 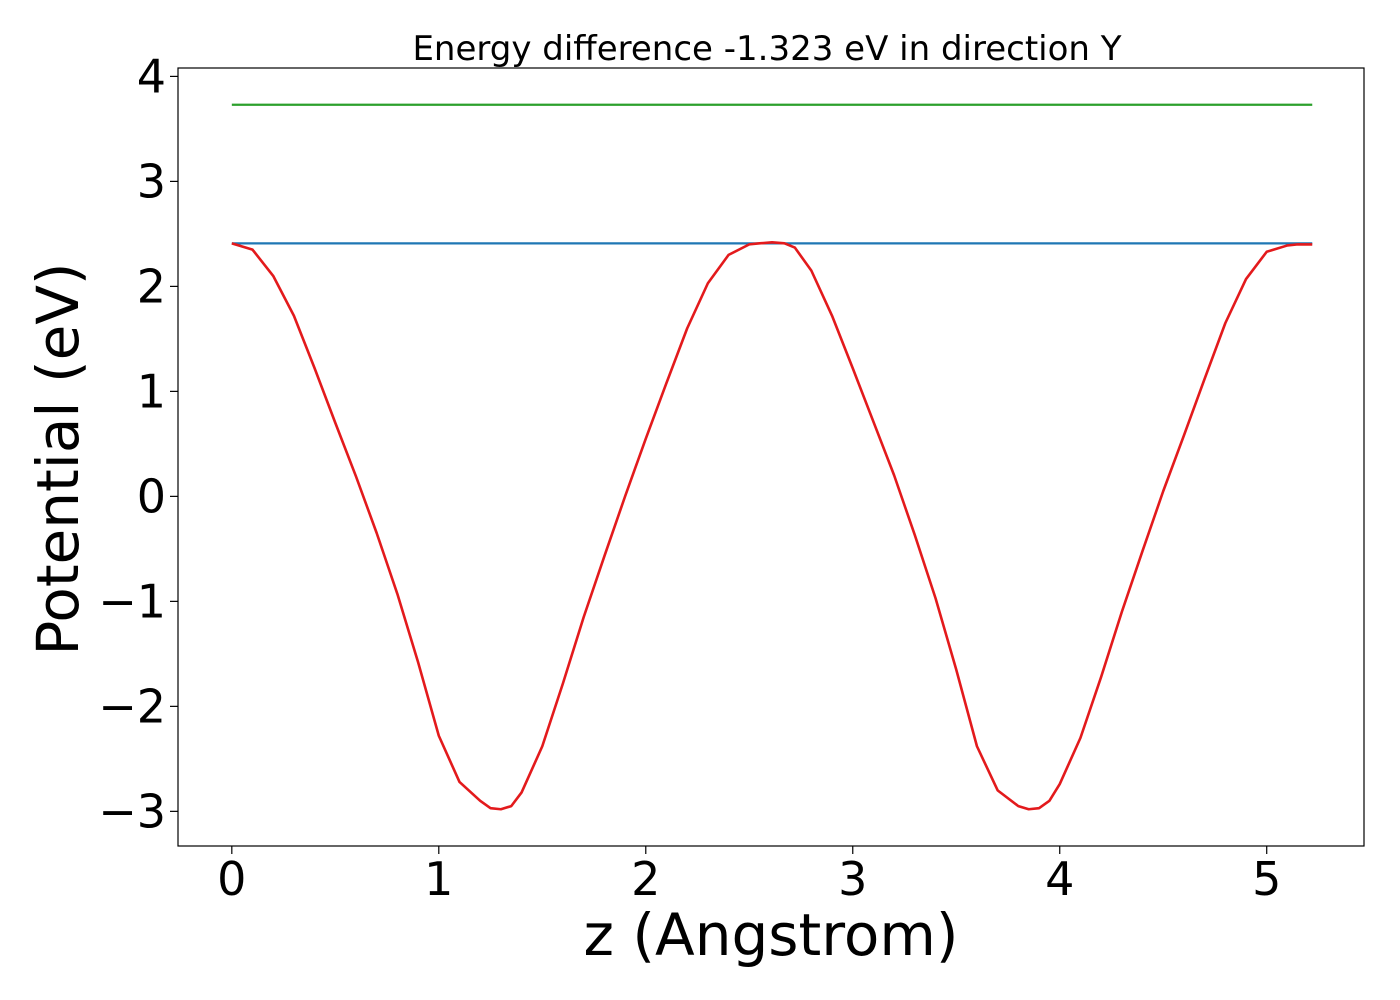 I want to click on y-tick-label: −3, so click(x=132, y=811).